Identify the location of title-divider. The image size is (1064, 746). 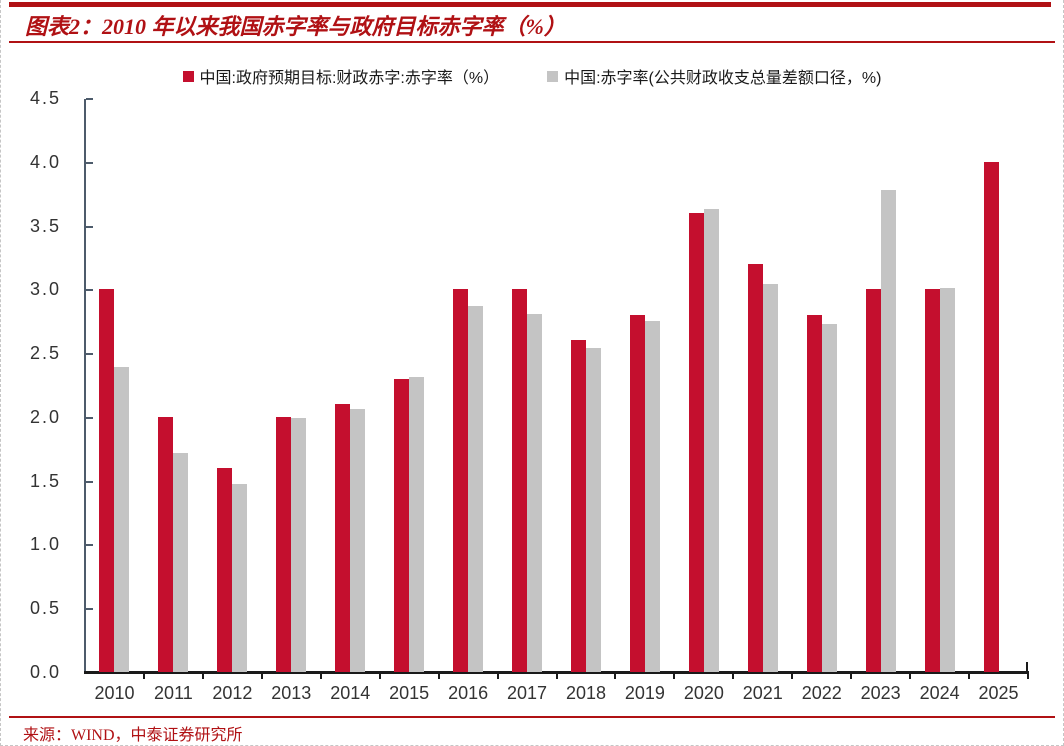
(532, 42).